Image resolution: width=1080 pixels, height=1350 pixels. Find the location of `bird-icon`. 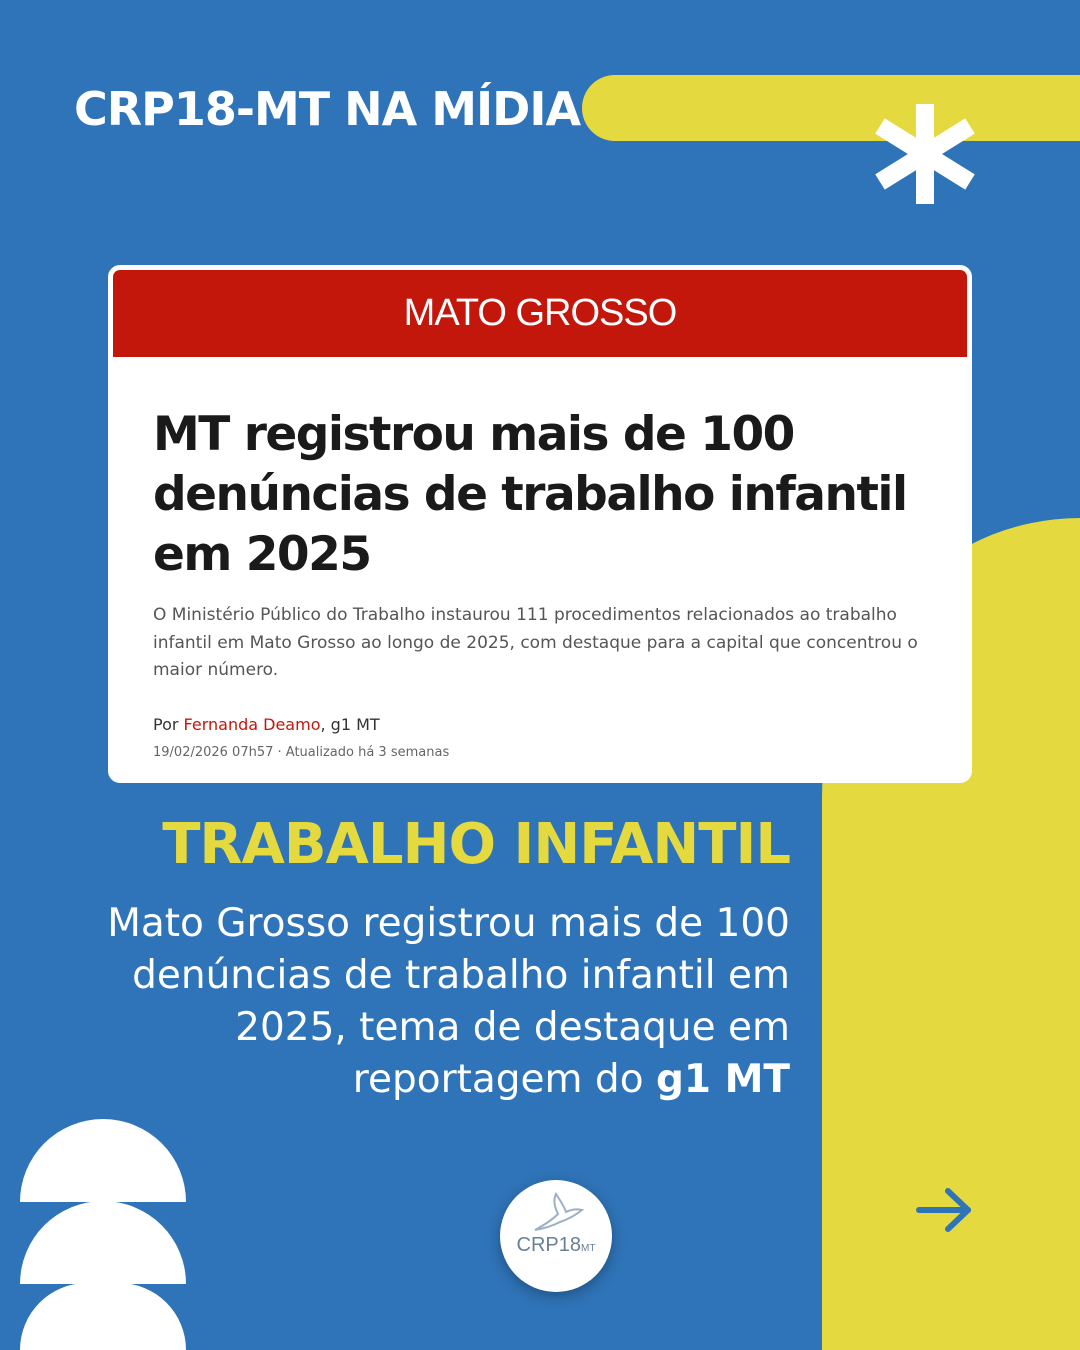

bird-icon is located at coordinates (559, 1211).